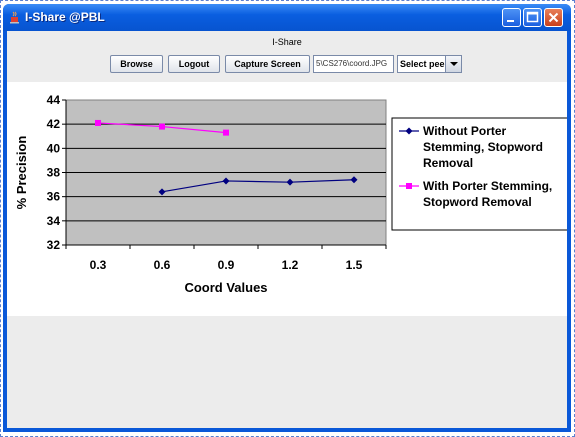 This screenshot has width=575, height=437. I want to click on y-tick-label: 34, so click(54, 221).